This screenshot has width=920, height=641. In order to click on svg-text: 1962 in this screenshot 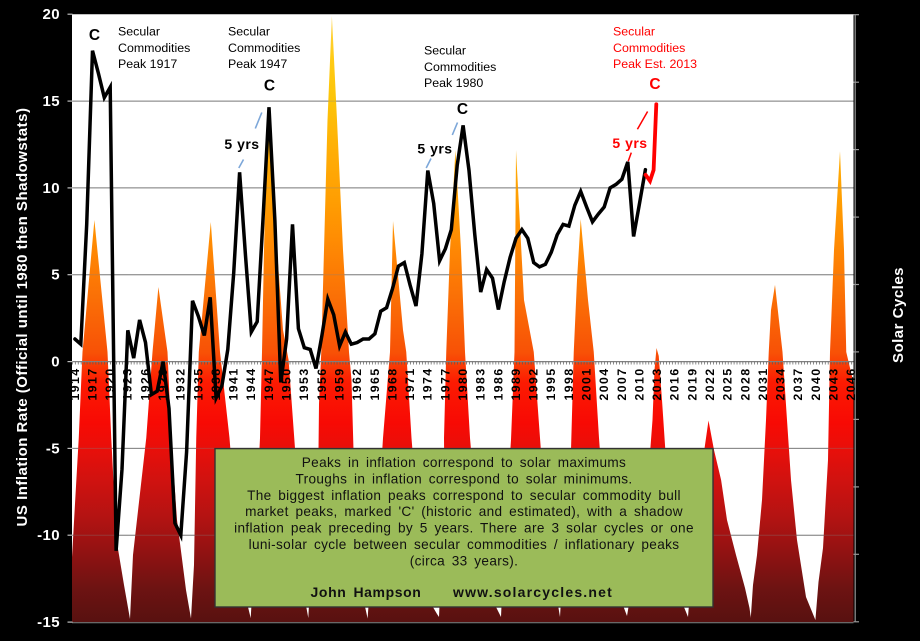, I will do `click(357, 383)`.